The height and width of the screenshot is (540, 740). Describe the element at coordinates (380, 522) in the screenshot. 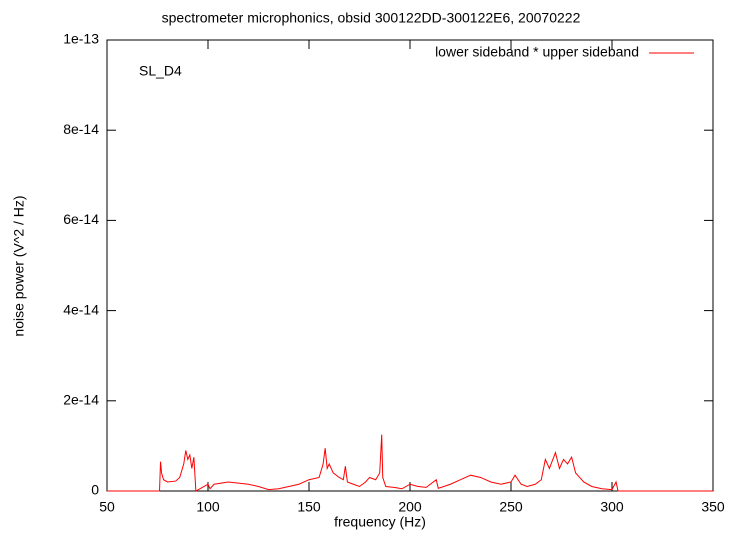

I see `x-axis-label: frequency (Hz)` at that location.